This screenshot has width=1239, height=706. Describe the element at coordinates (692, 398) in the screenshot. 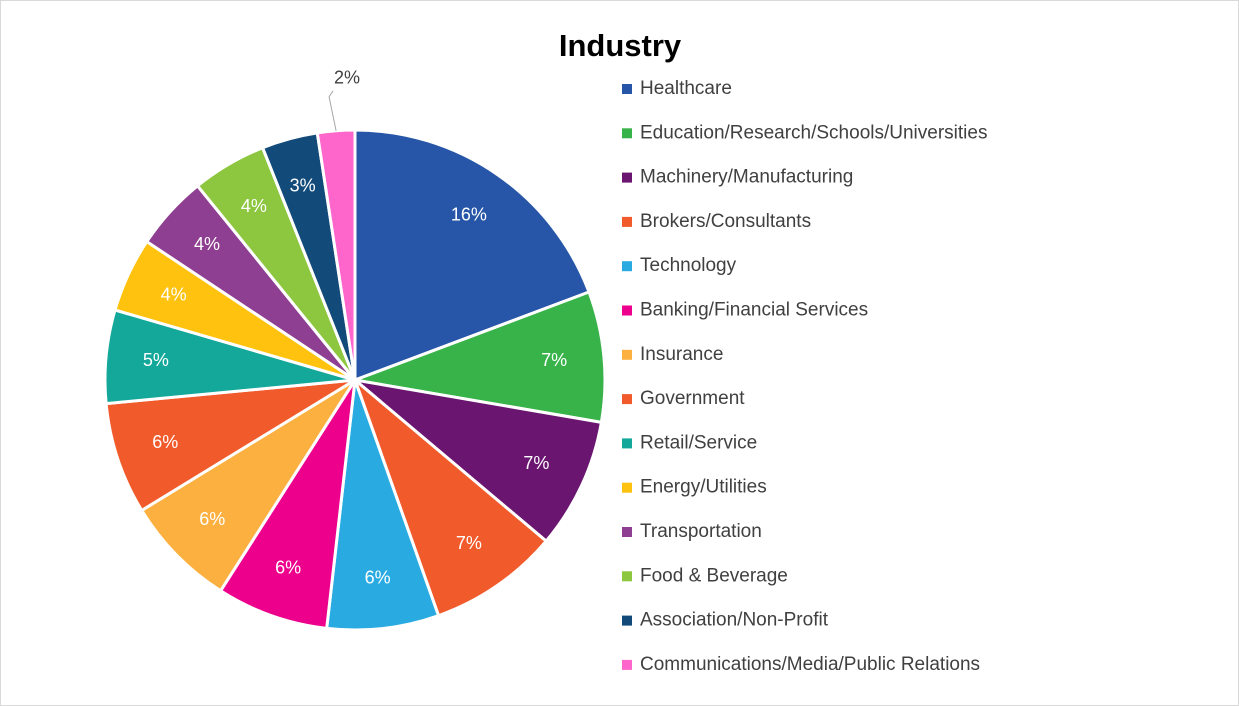

I see `legend-label: Government` at that location.